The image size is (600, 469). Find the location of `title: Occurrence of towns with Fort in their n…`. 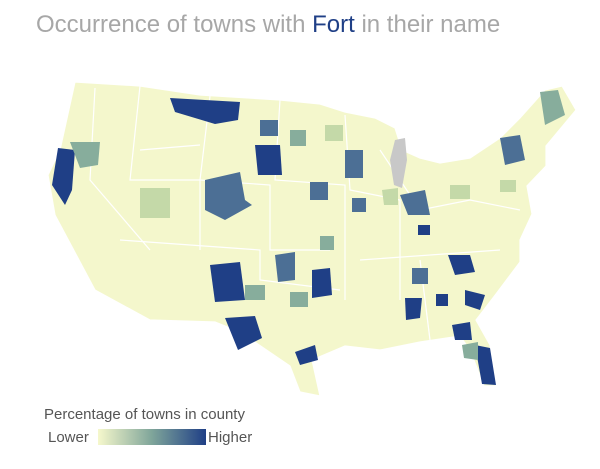

title: Occurrence of towns with Fort in their n… is located at coordinates (268, 24).